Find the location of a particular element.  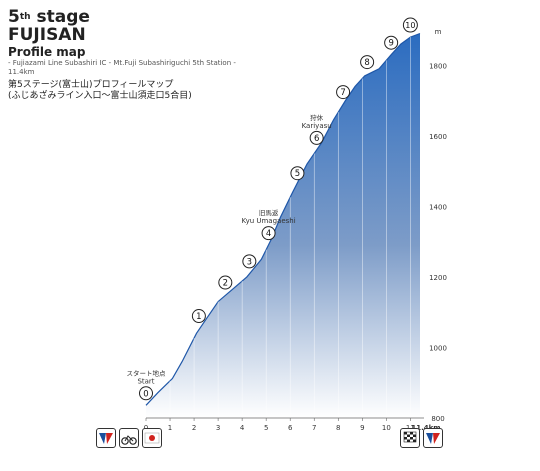

y-tick-label: 1200 is located at coordinates (438, 278).